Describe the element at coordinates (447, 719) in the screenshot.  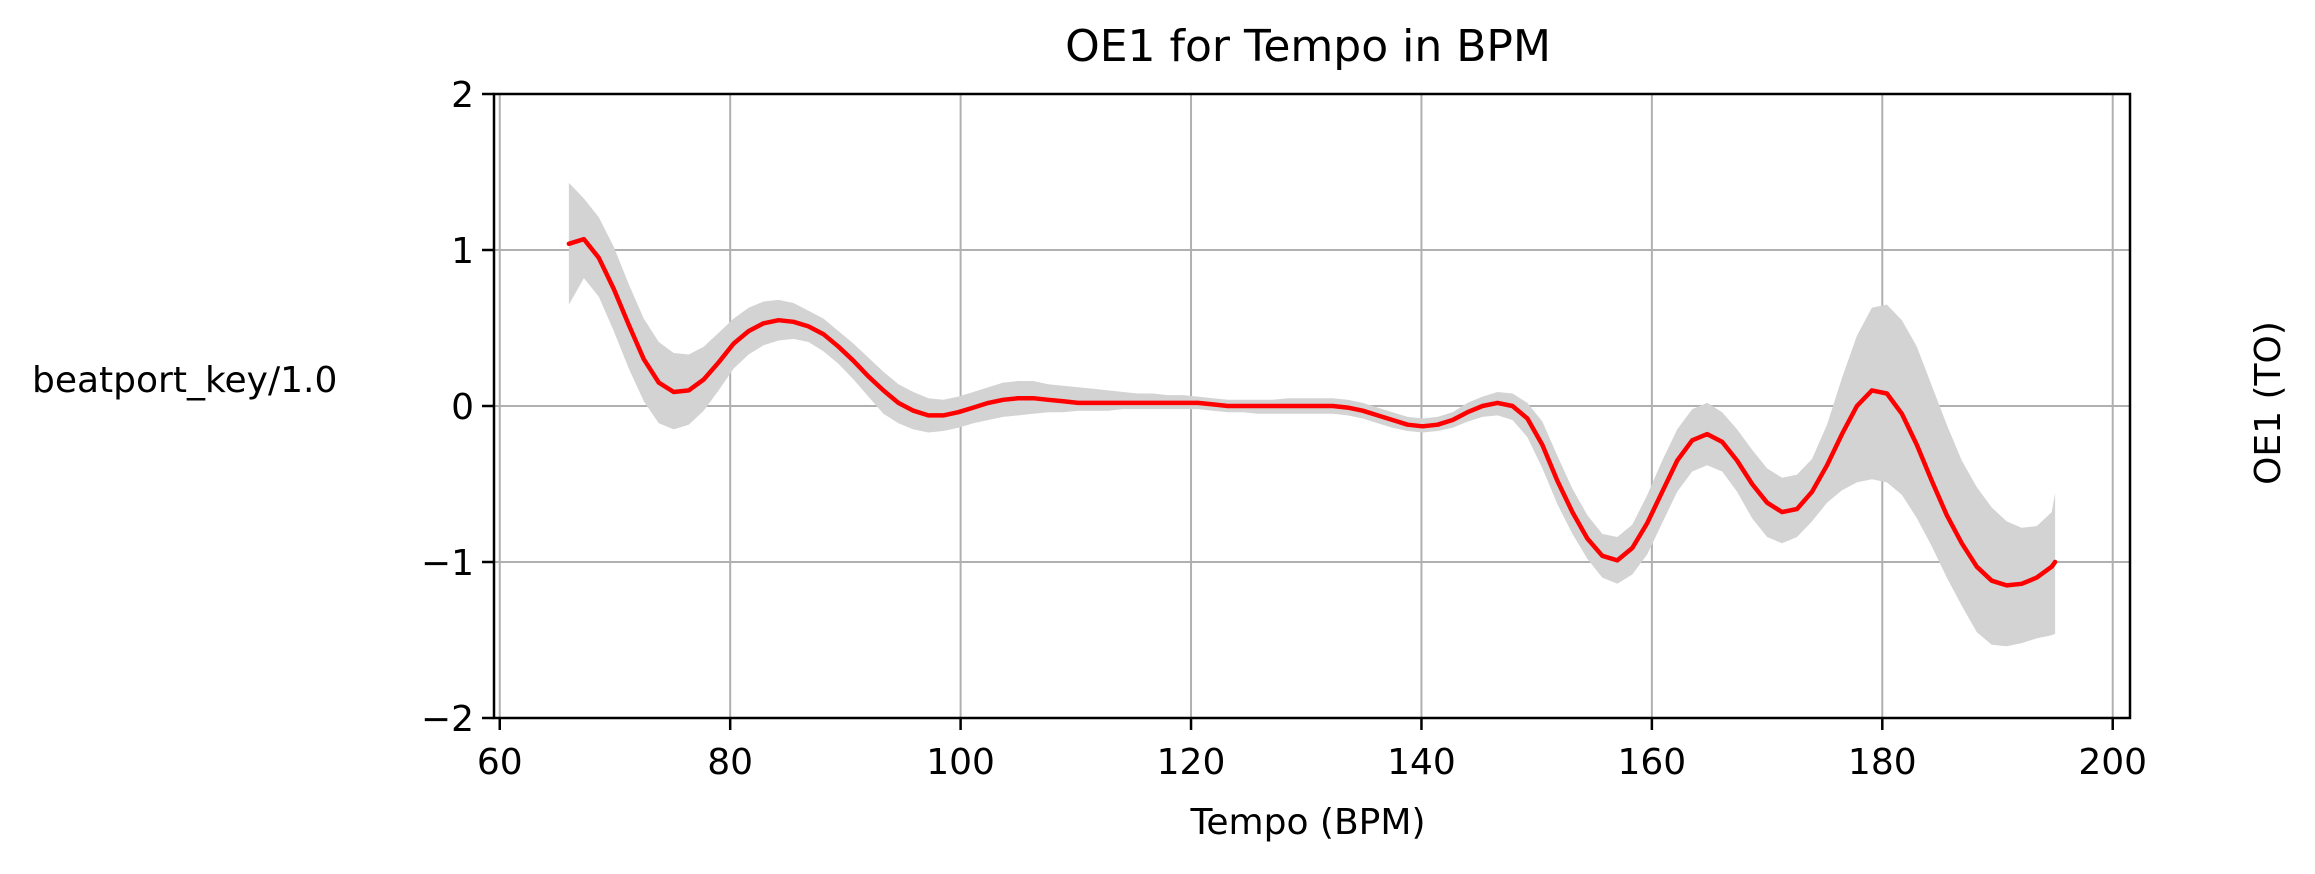
I see `y-tick-label: −2` at that location.